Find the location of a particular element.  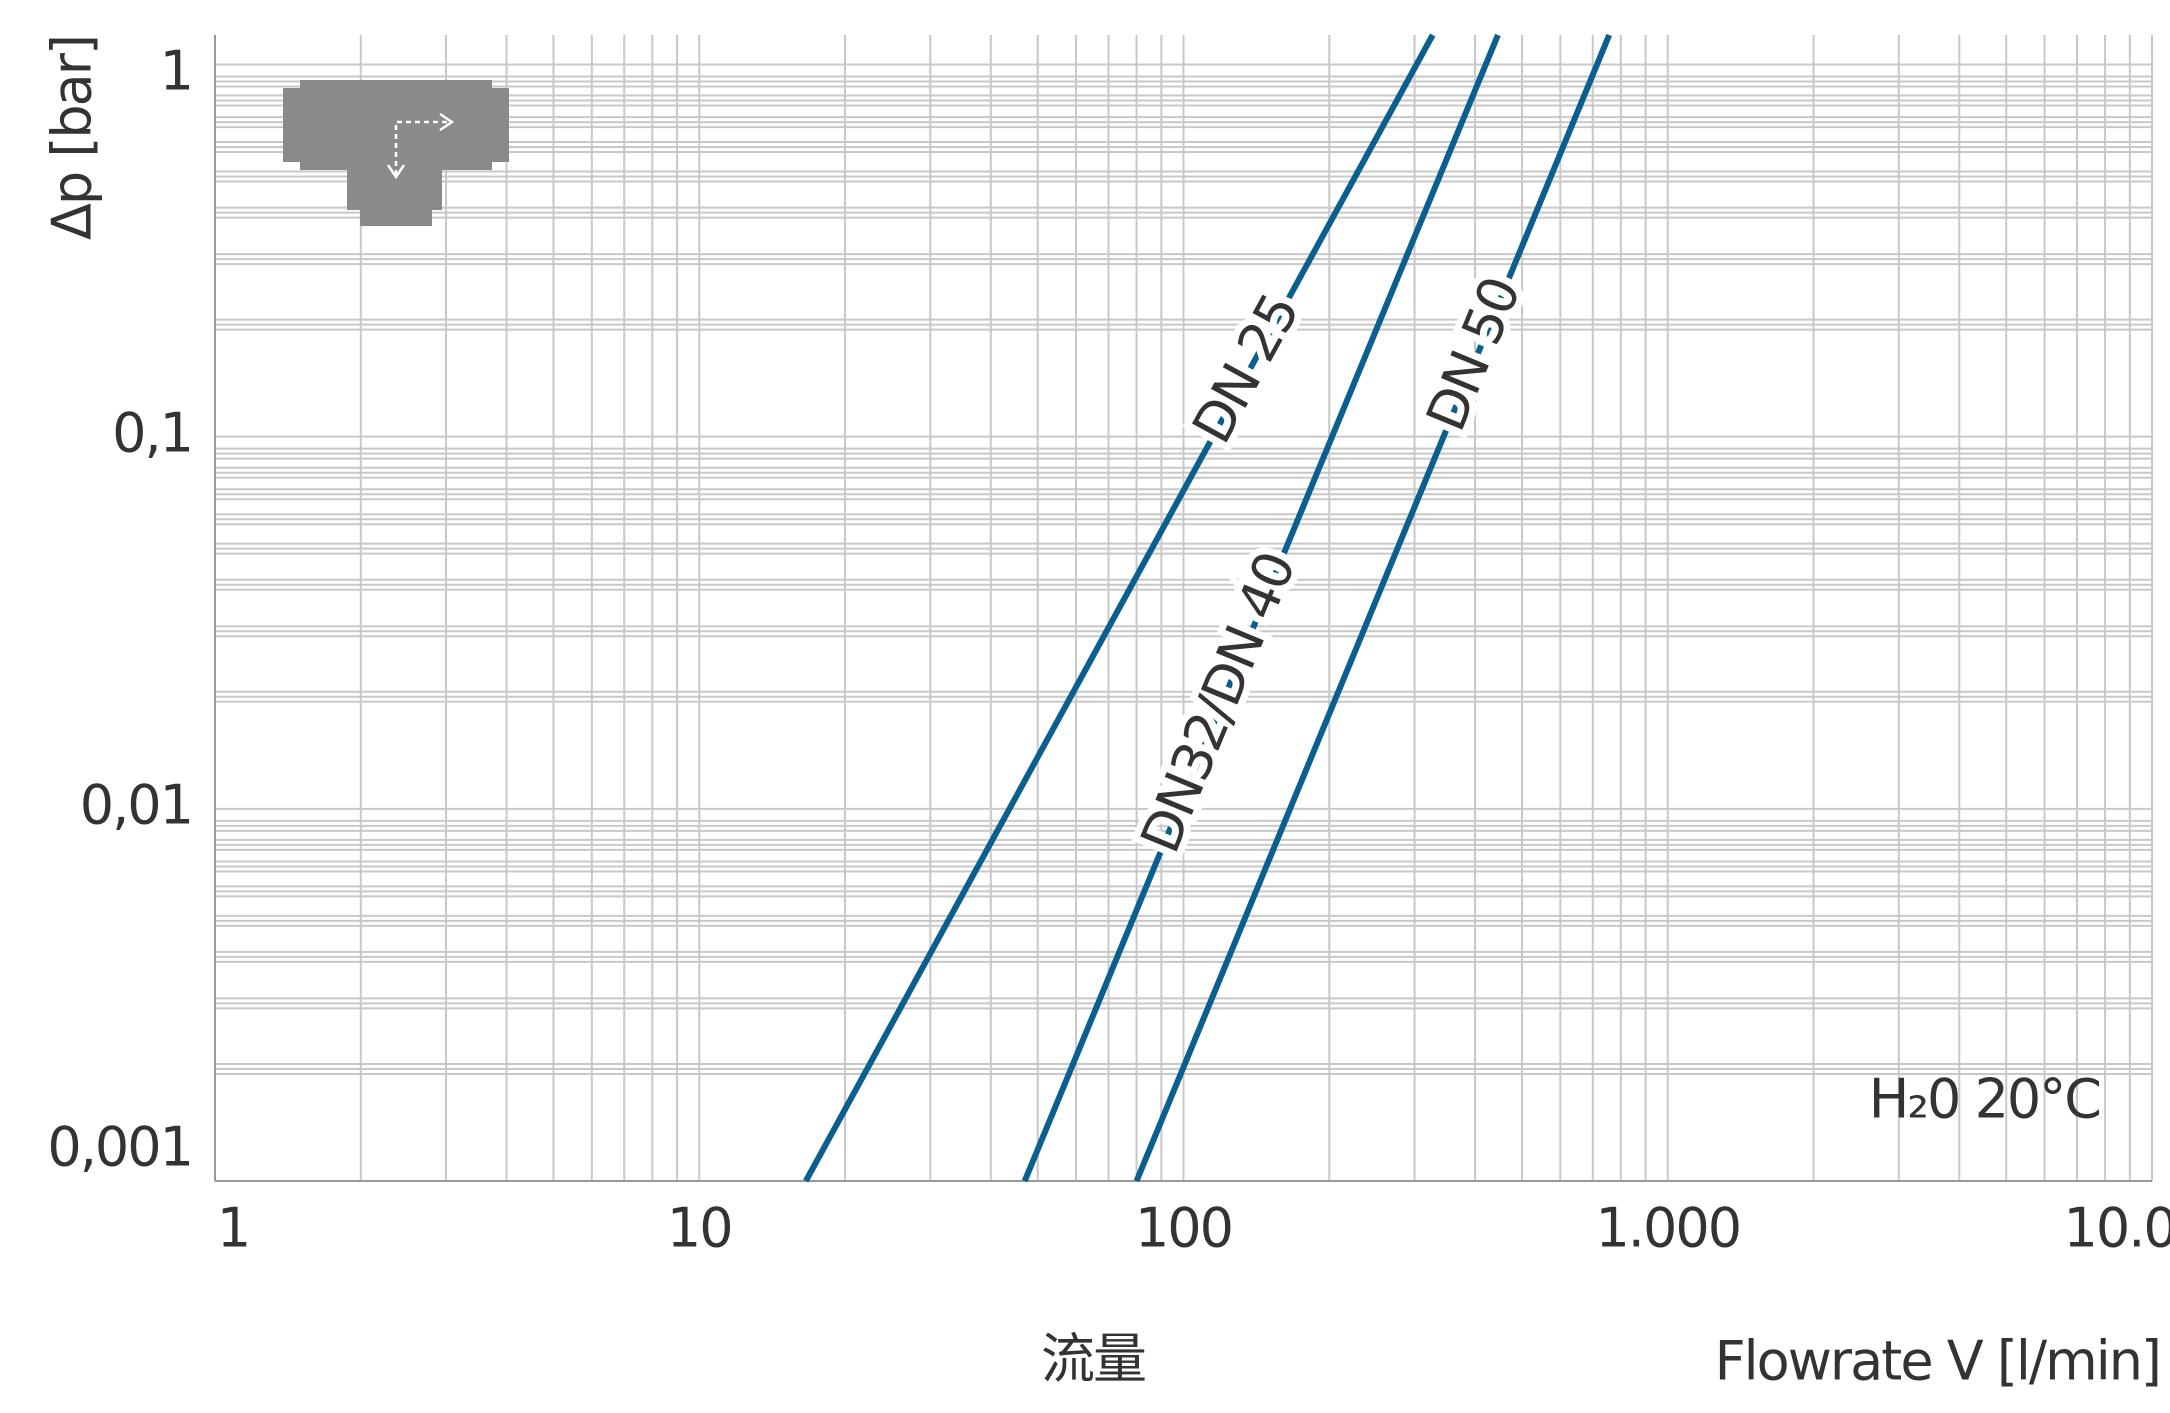

series-label: DN 50 is located at coordinates (1473, 354).